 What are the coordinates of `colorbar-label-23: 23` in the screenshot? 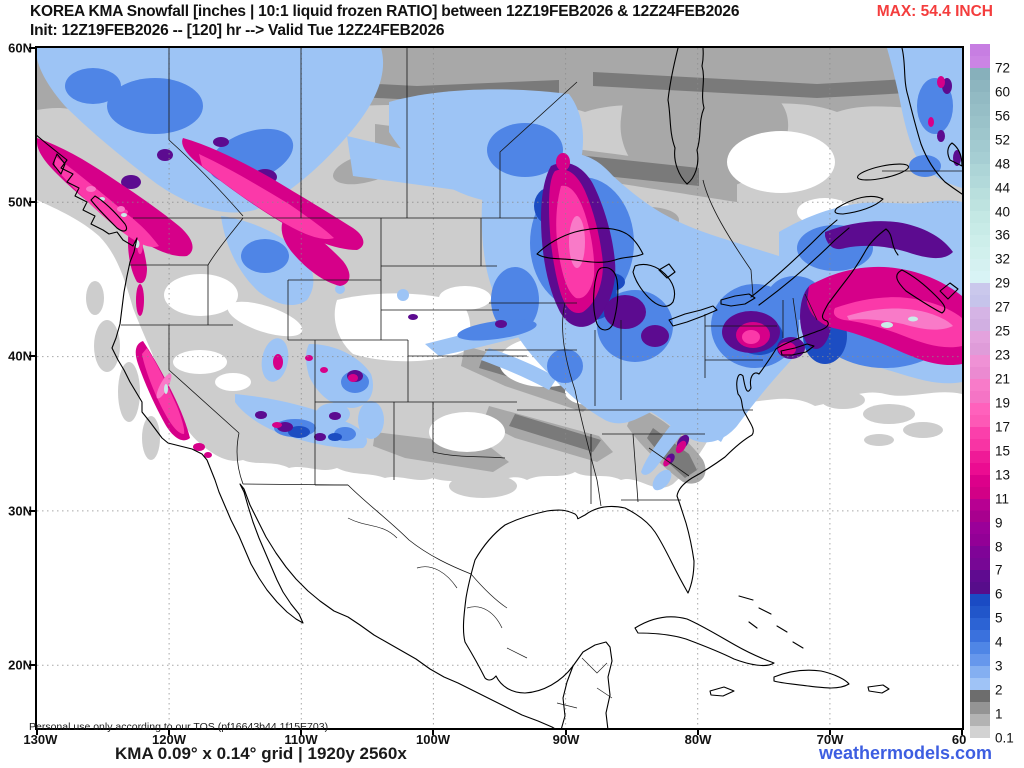 It's located at (1003, 355).